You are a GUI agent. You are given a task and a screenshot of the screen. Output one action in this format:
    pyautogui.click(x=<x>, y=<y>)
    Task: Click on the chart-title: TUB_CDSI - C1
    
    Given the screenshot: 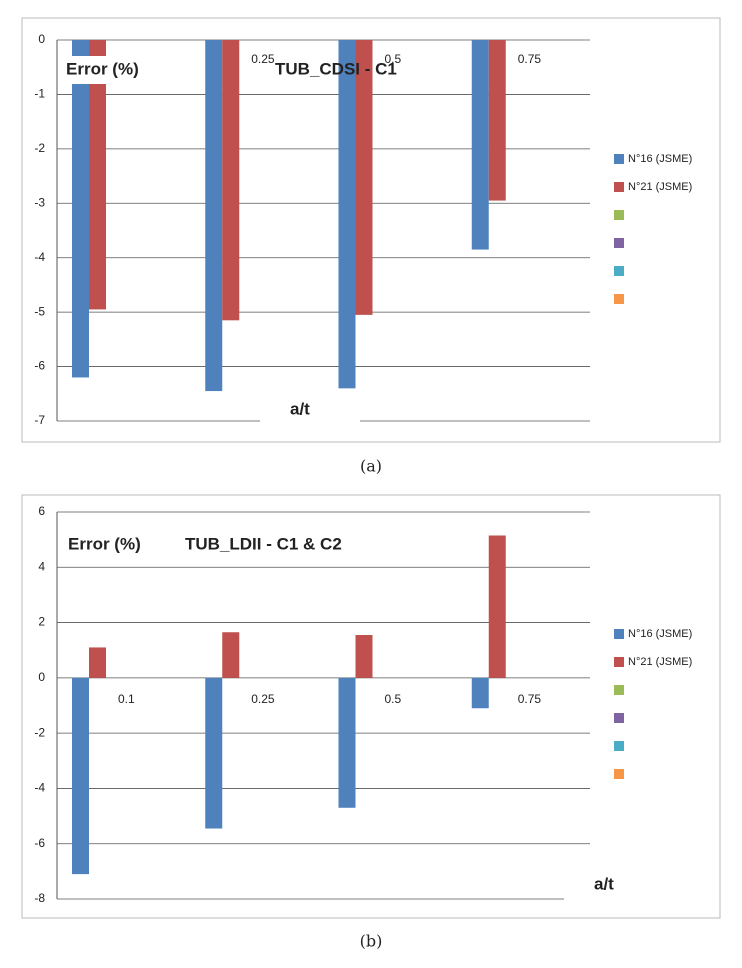 What is the action you would take?
    pyautogui.click(x=336, y=68)
    